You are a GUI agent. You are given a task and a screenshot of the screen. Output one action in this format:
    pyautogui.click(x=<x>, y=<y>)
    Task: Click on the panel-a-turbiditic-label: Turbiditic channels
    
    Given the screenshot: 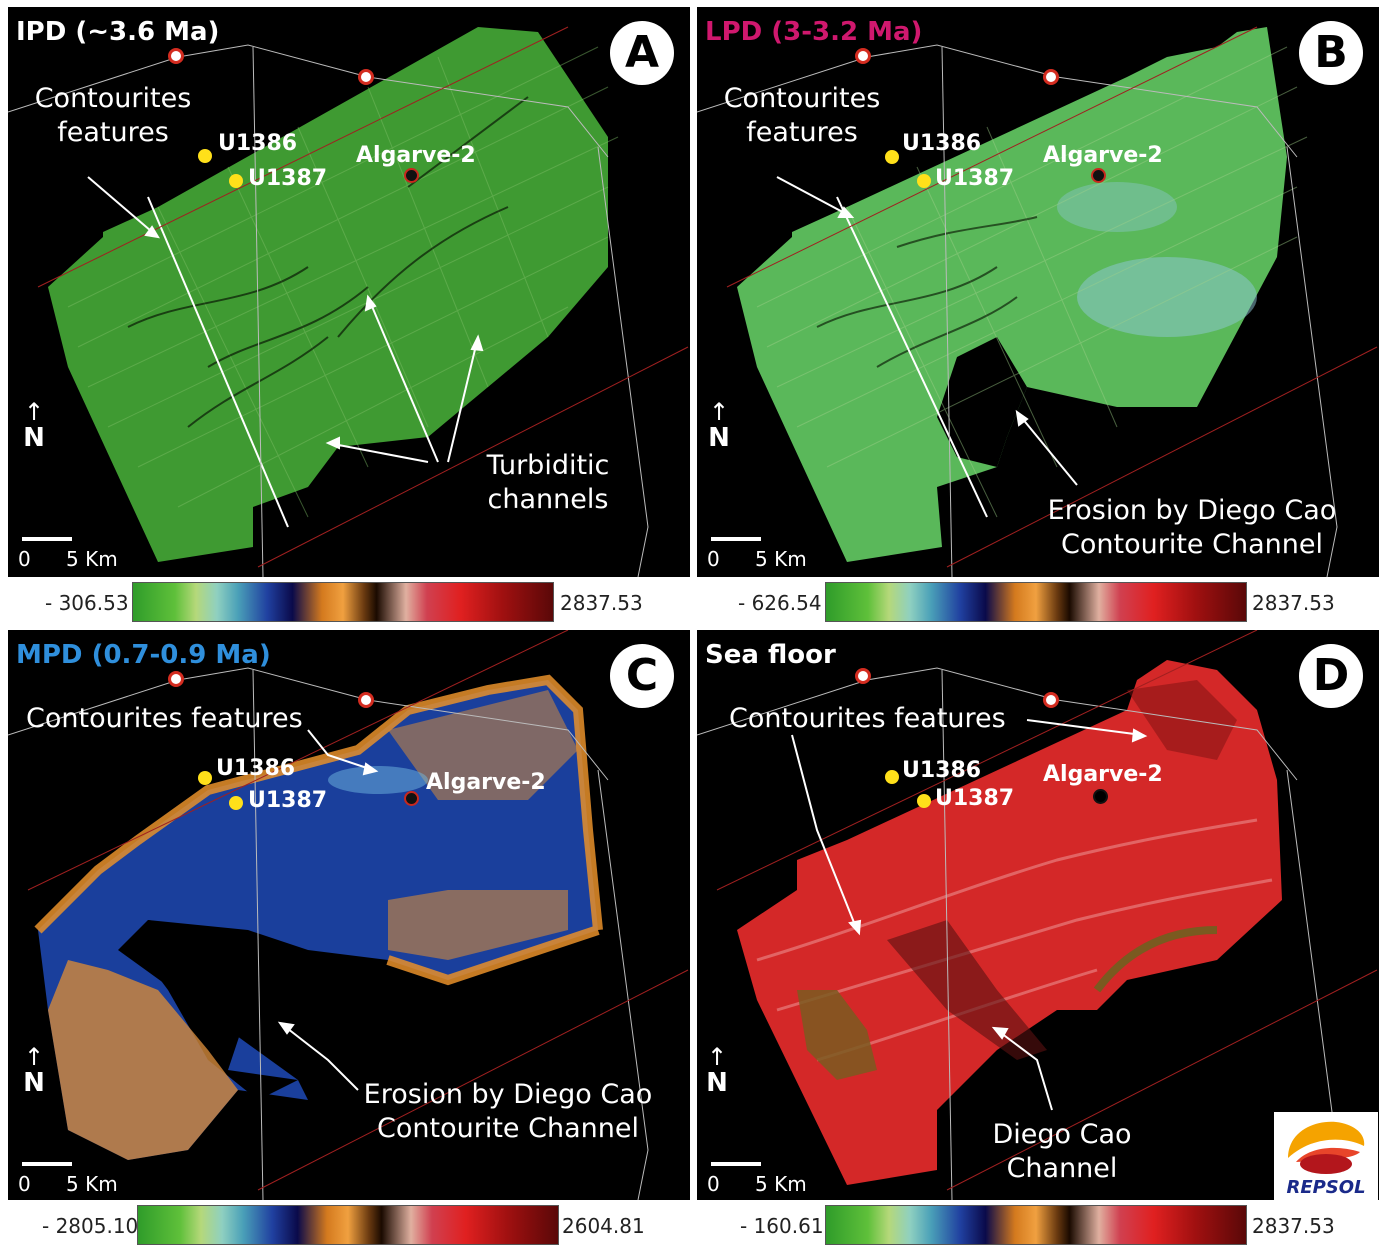 What is the action you would take?
    pyautogui.click(x=548, y=482)
    